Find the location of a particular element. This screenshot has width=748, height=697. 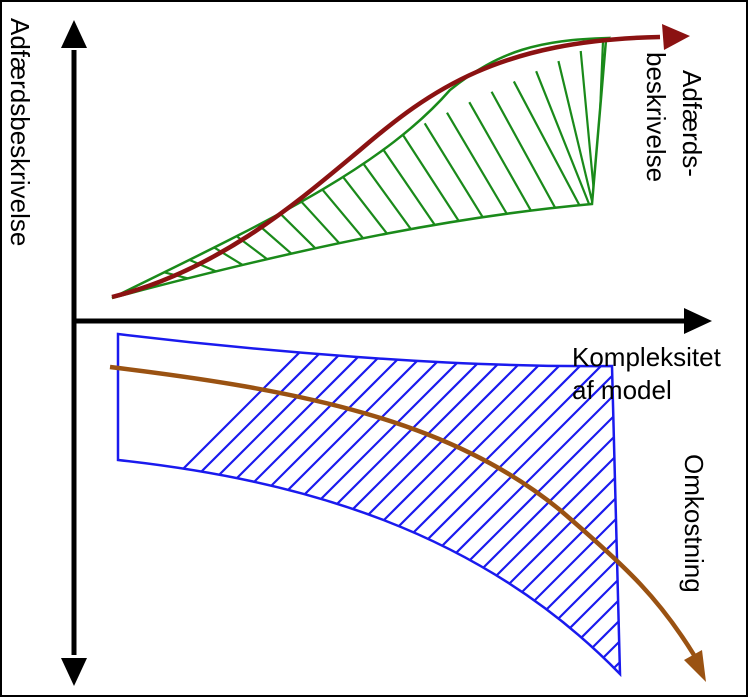

y-axis-label: Adfærdsbeskrivelse is located at coordinates (20, 132).